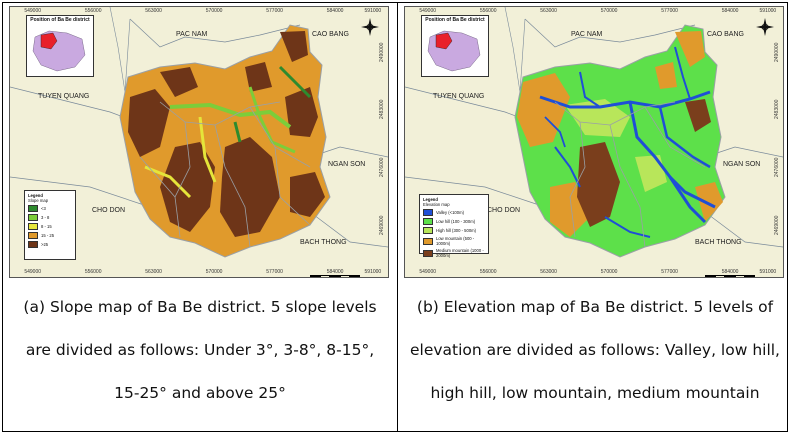 The height and width of the screenshot is (434, 790). Describe the element at coordinates (460, 253) in the screenshot. I see `legend-label: Medium mountain (1000 - 2000m)` at that location.